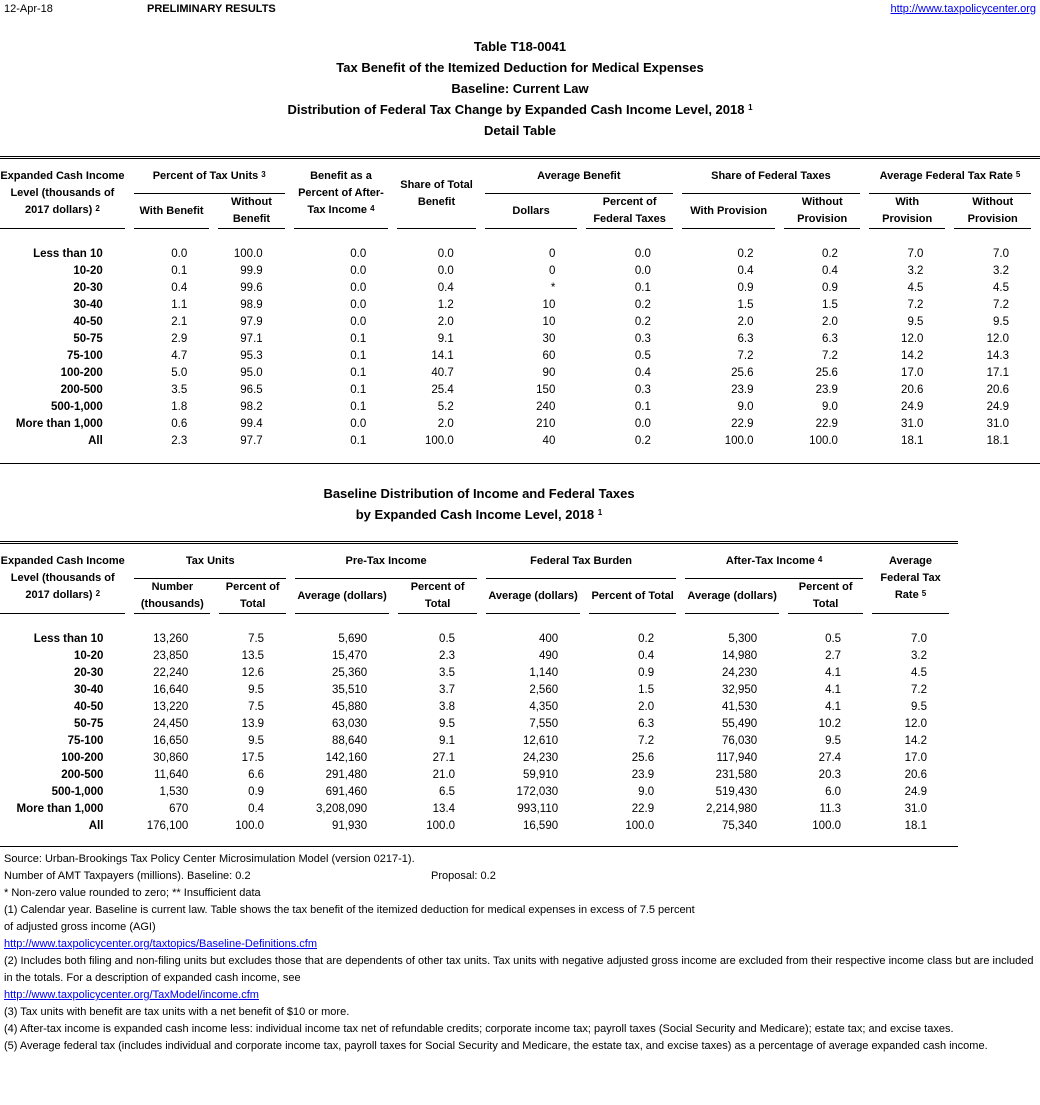 This screenshot has width=1040, height=1105. I want to click on cell-value: 23.9, so click(742, 390).